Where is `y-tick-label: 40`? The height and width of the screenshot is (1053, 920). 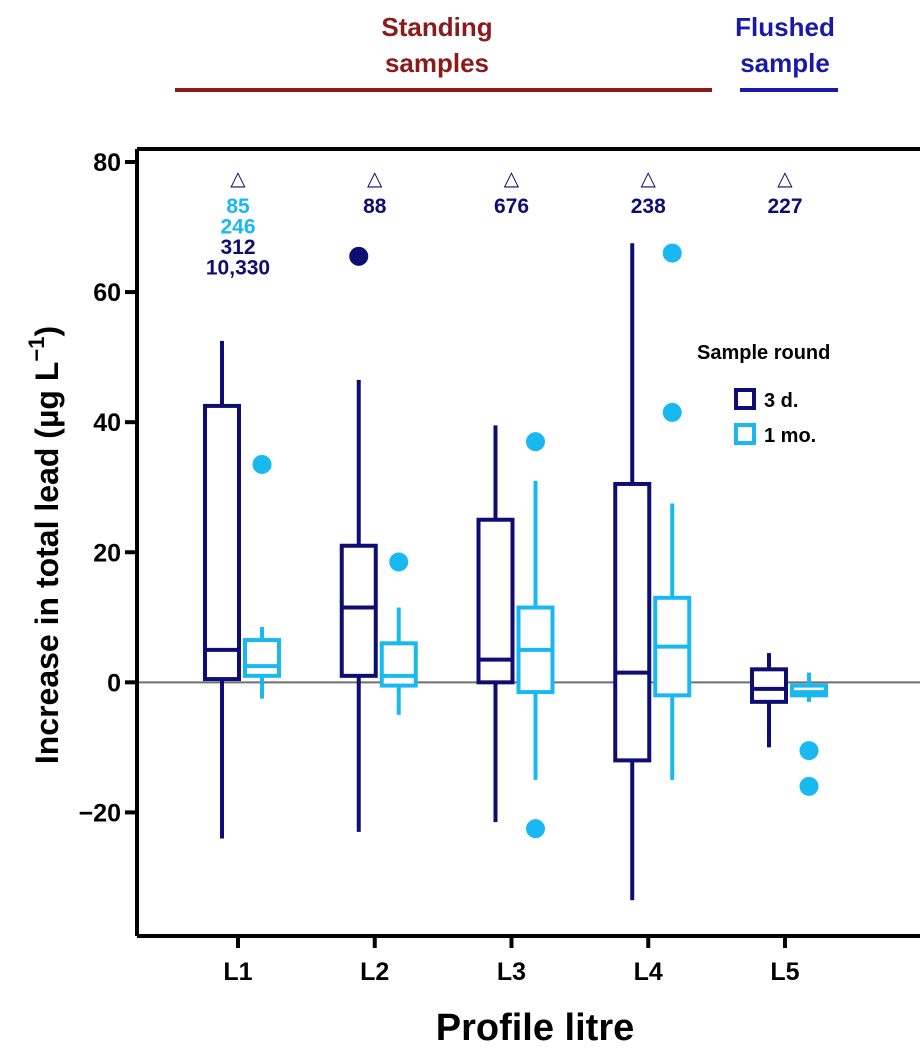 y-tick-label: 40 is located at coordinates (107, 423).